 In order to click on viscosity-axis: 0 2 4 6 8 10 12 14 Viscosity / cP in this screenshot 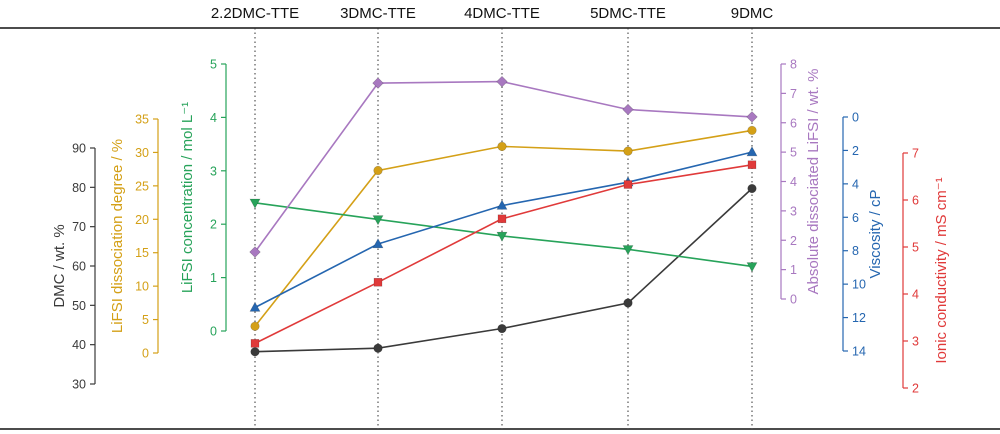, I will do `click(863, 235)`.